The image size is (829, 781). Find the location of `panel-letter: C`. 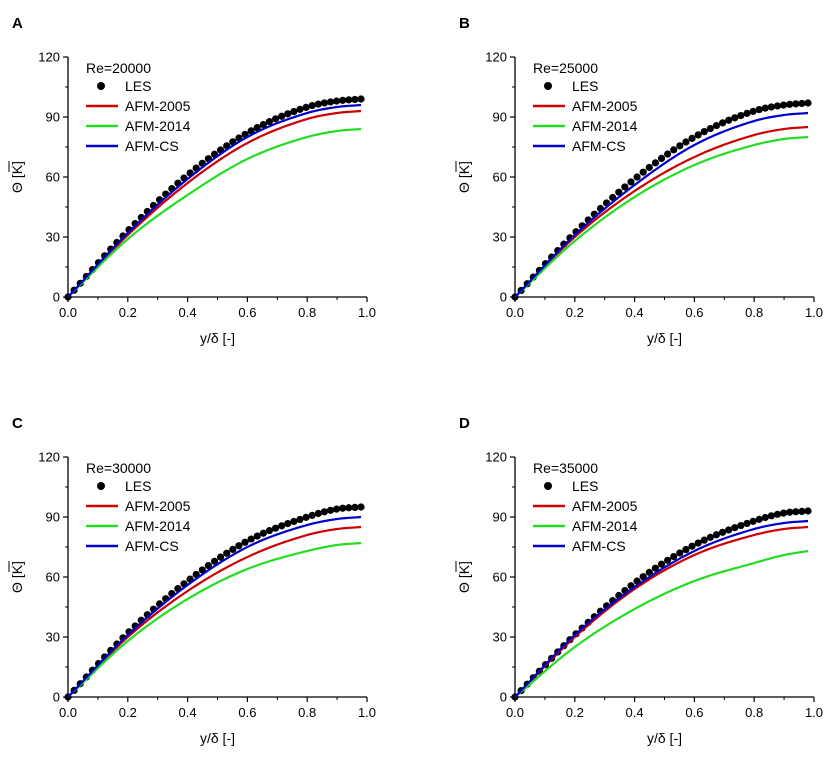

panel-letter: C is located at coordinates (17, 423).